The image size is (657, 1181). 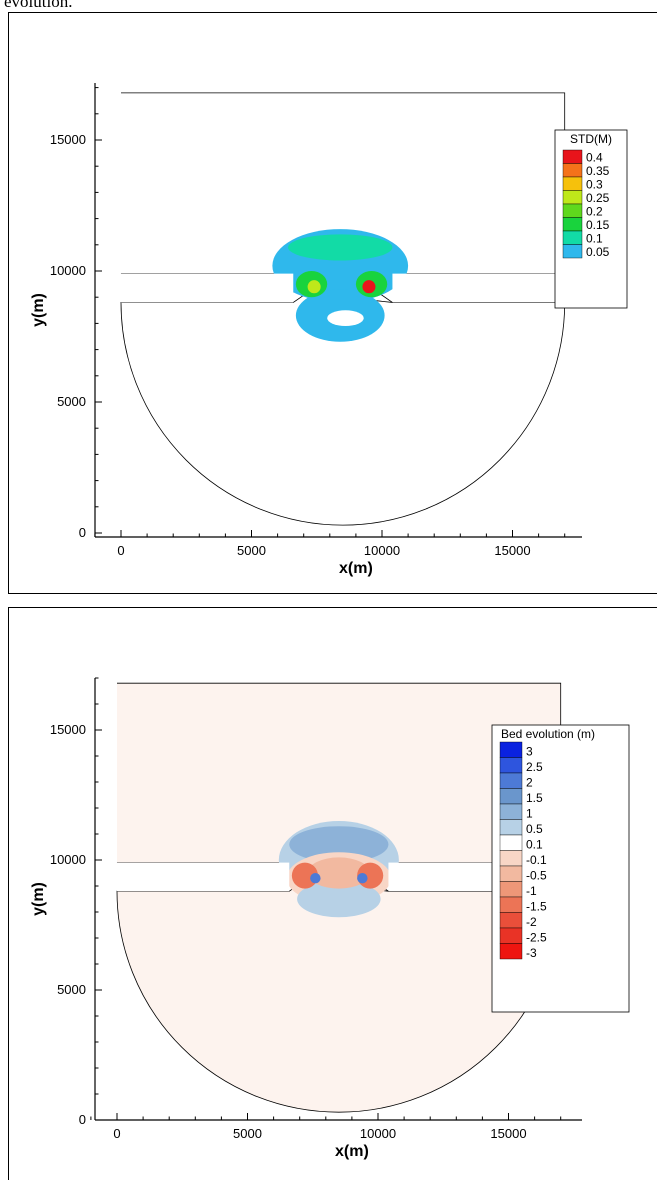 I want to click on legend-level-label: 0.5, so click(x=534, y=829).